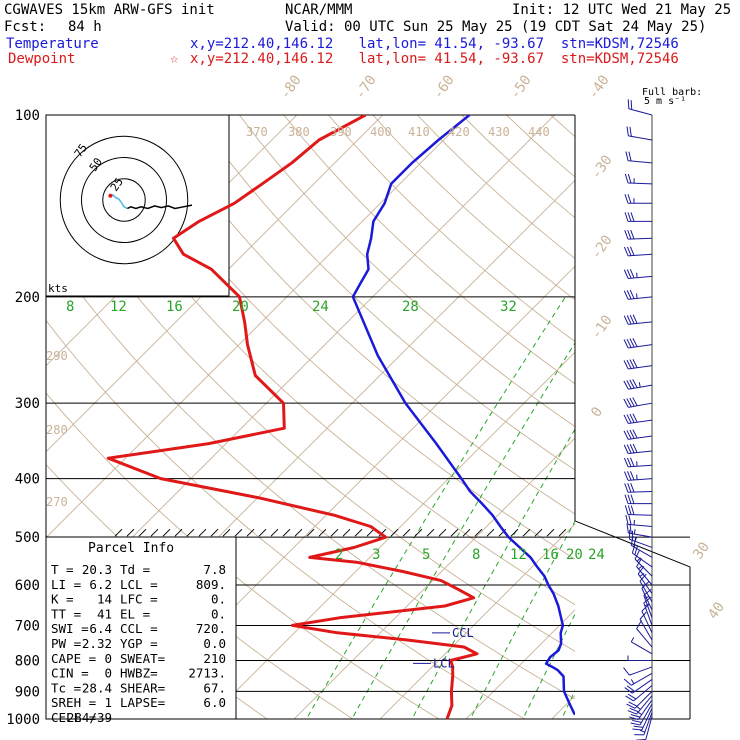 This screenshot has width=740, height=740. What do you see at coordinates (96, 164) in the screenshot?
I see `hodograph-ring-label: 50` at bounding box center [96, 164].